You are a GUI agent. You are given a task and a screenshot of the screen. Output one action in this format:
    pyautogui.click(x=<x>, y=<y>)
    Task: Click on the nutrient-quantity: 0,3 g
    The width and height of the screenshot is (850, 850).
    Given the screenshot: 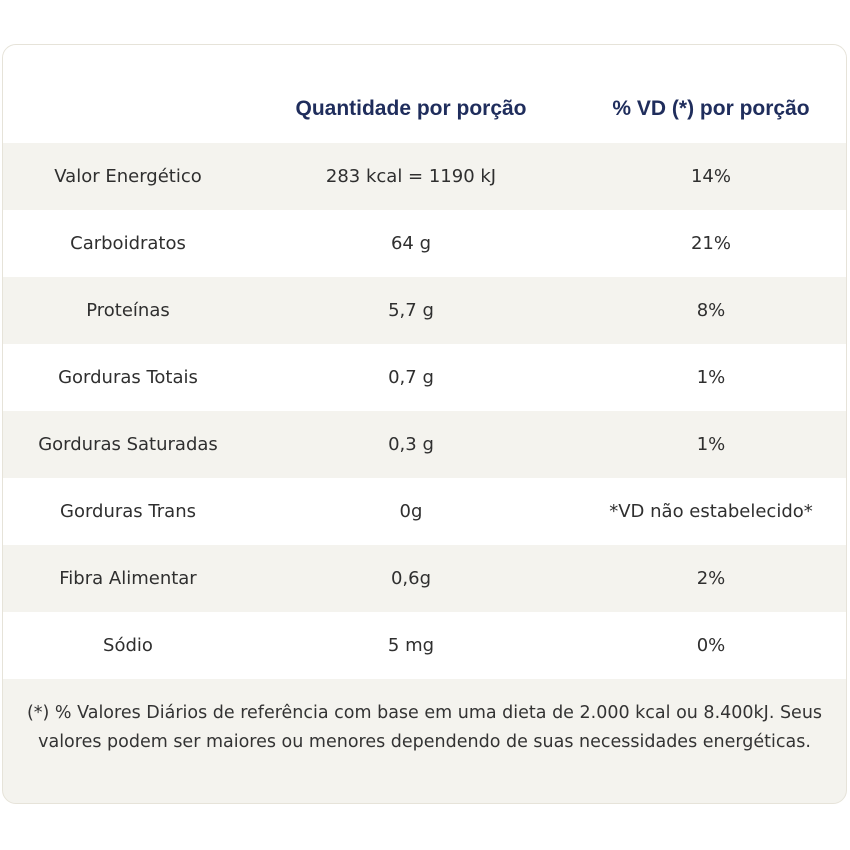 What is the action you would take?
    pyautogui.click(x=411, y=444)
    